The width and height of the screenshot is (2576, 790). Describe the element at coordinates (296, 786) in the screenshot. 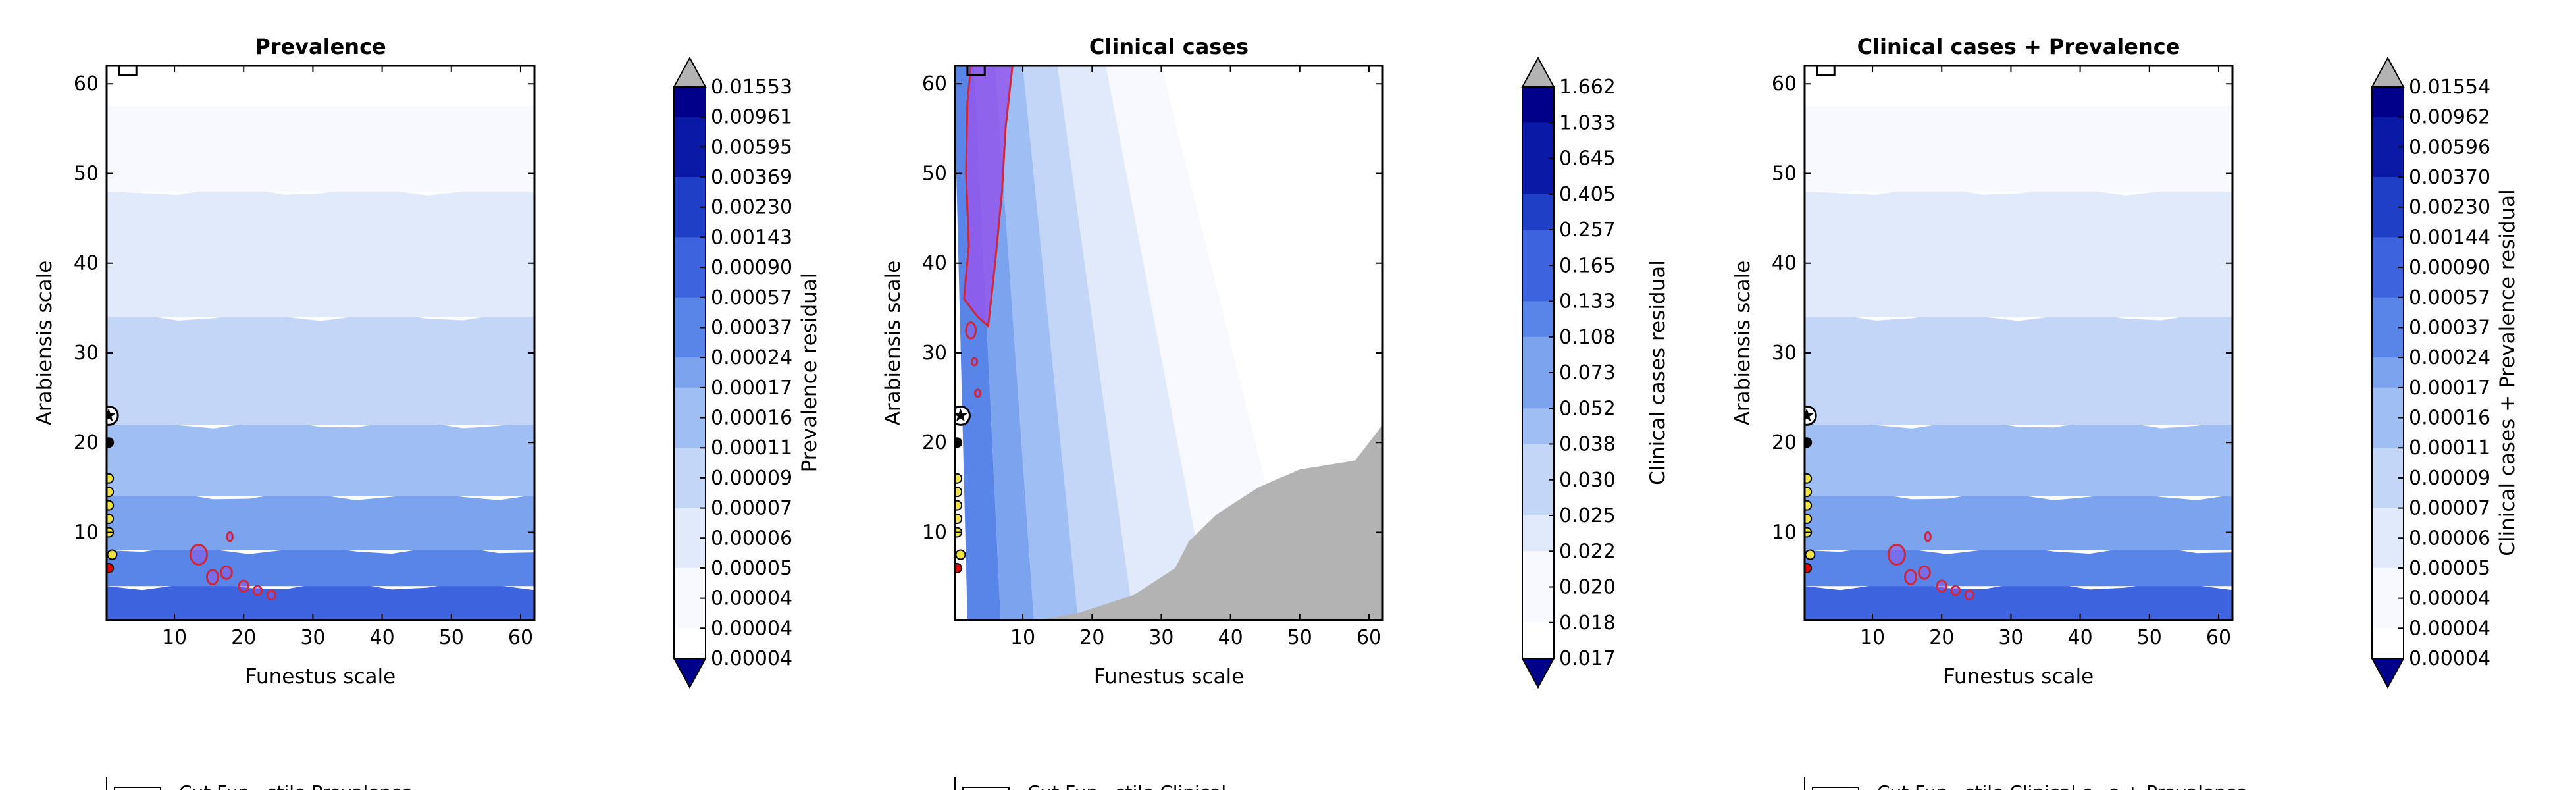

I see `legend-entry: Cut Fun...stile Prevalence` at that location.